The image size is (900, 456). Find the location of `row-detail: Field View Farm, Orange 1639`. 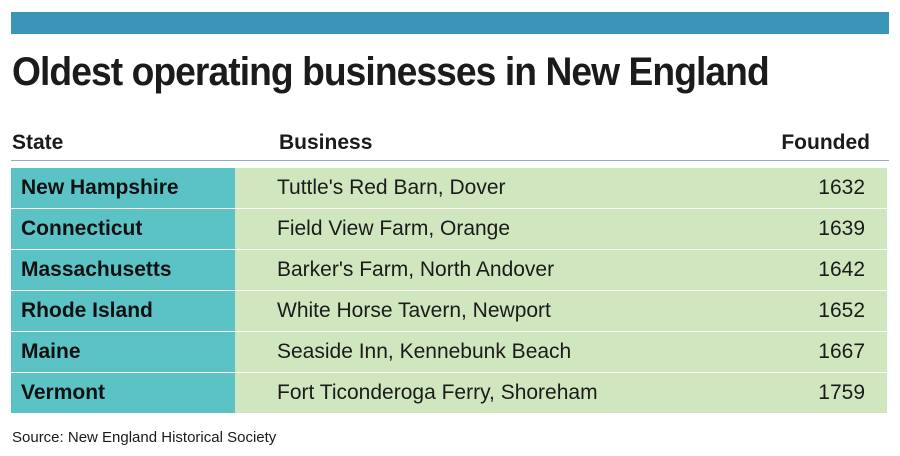

row-detail: Field View Farm, Orange 1639 is located at coordinates (561, 229).